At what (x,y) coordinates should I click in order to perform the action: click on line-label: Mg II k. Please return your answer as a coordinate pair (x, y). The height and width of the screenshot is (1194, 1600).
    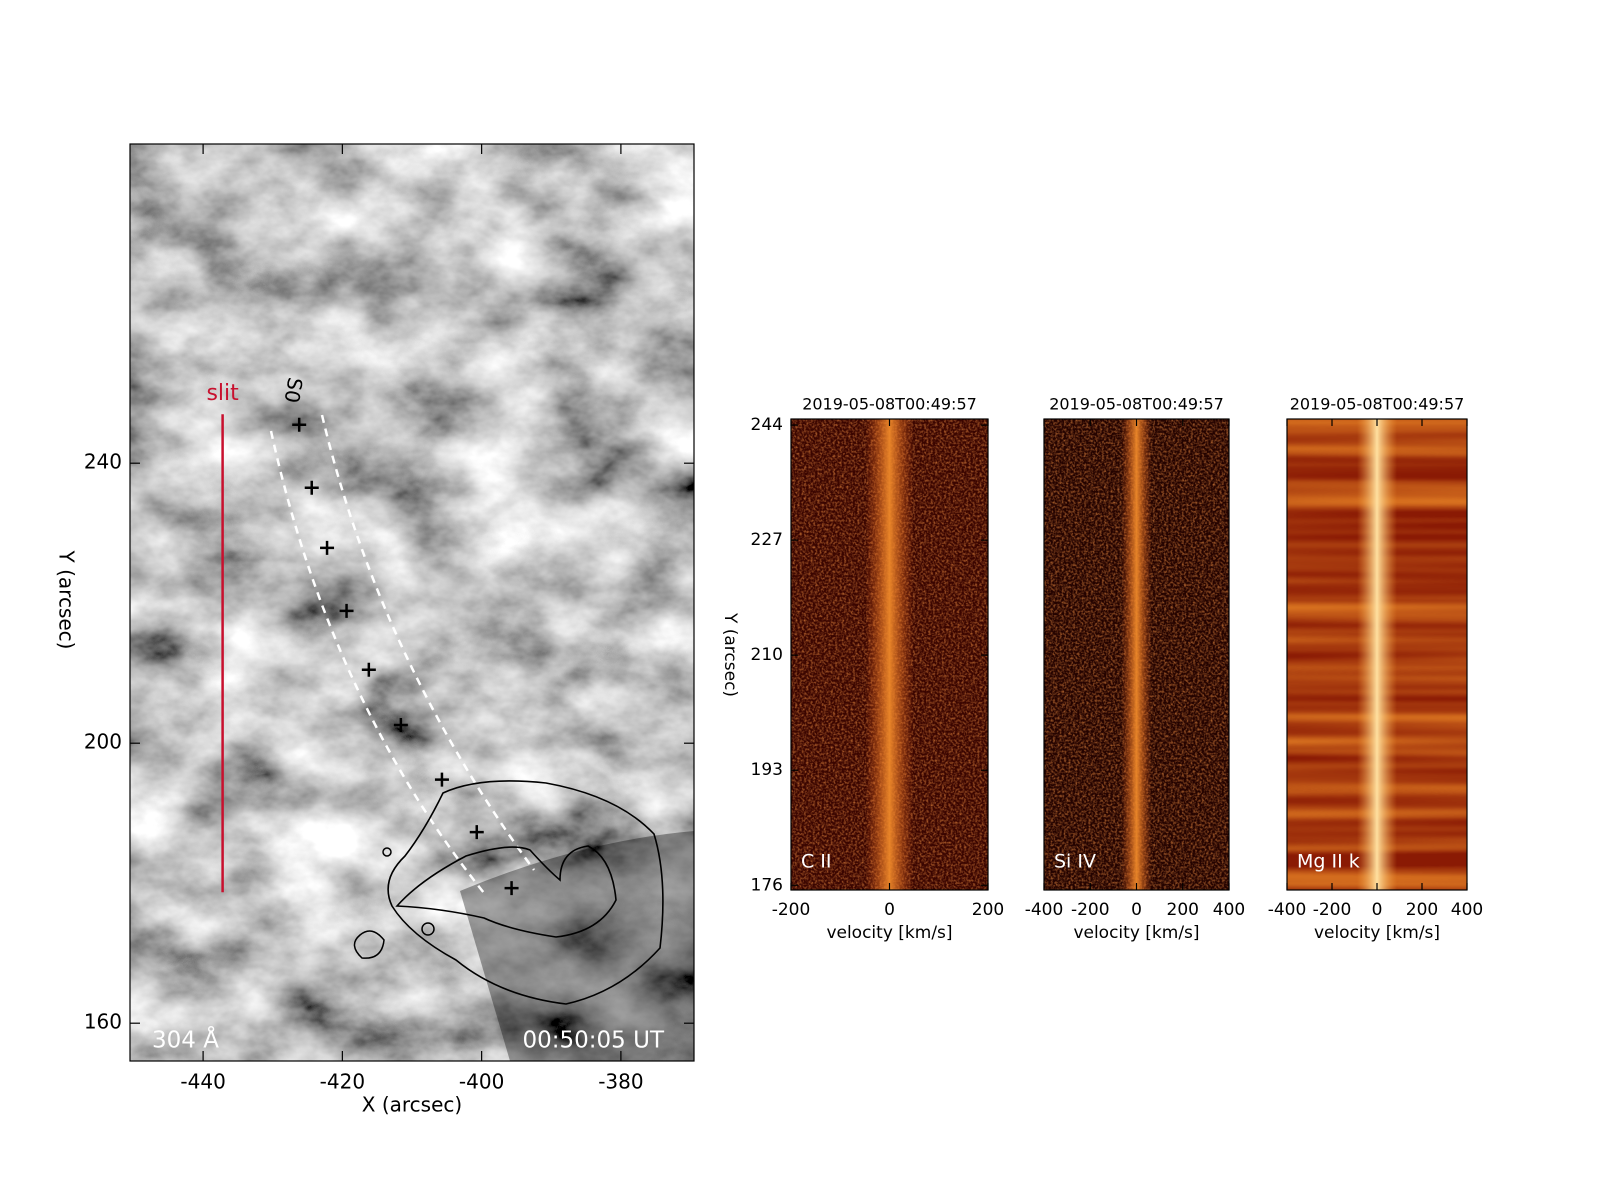
    Looking at the image, I should click on (1328, 862).